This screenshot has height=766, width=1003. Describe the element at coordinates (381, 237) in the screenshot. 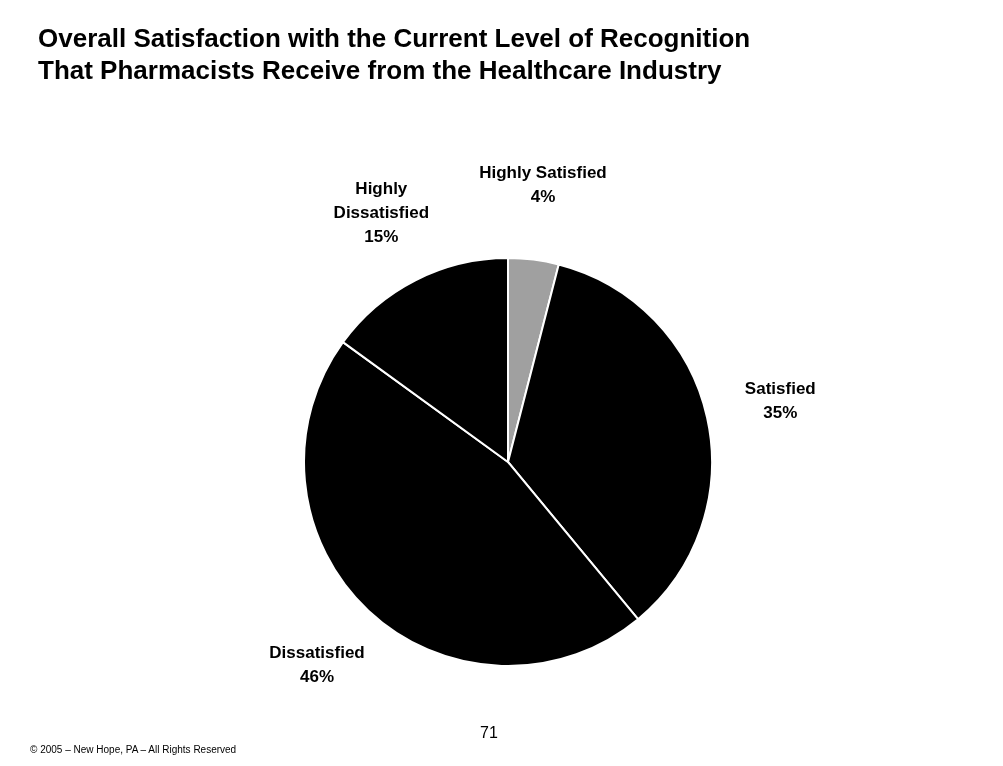

I see `data-label: 15%` at that location.